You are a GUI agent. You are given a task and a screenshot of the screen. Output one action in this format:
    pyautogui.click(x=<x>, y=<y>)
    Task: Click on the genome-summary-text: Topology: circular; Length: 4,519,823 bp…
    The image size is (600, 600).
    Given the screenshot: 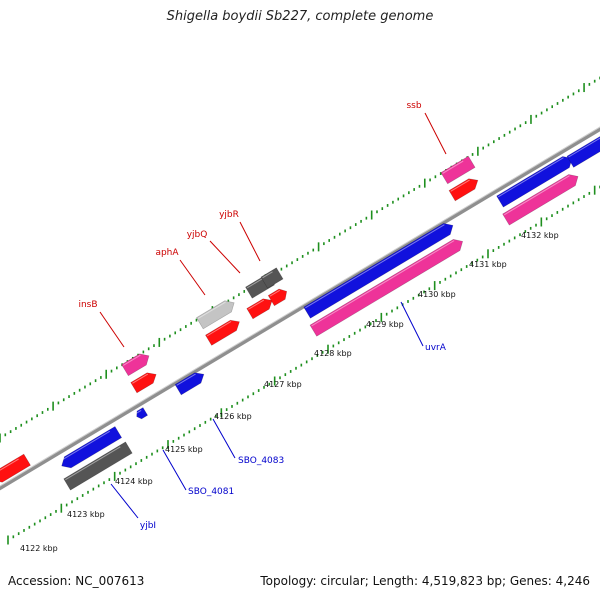 What is the action you would take?
    pyautogui.click(x=425, y=581)
    